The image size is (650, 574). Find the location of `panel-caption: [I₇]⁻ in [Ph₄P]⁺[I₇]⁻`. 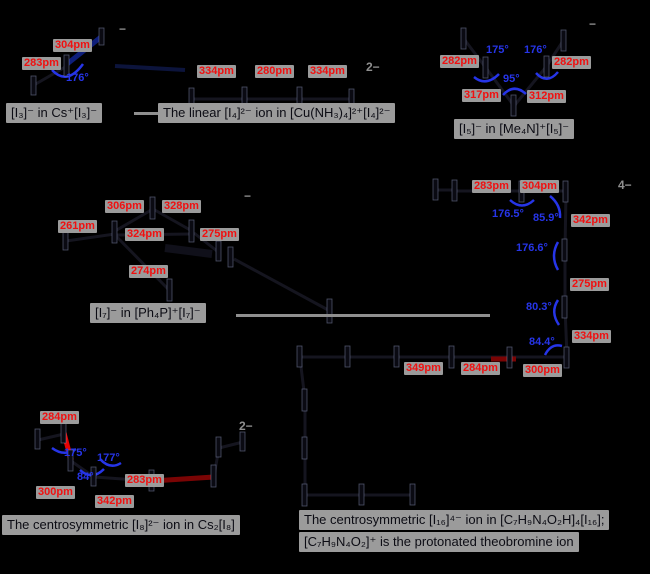

panel-caption: [I₇]⁻ in [Ph₄P]⁺[I₇]⁻ is located at coordinates (148, 313).